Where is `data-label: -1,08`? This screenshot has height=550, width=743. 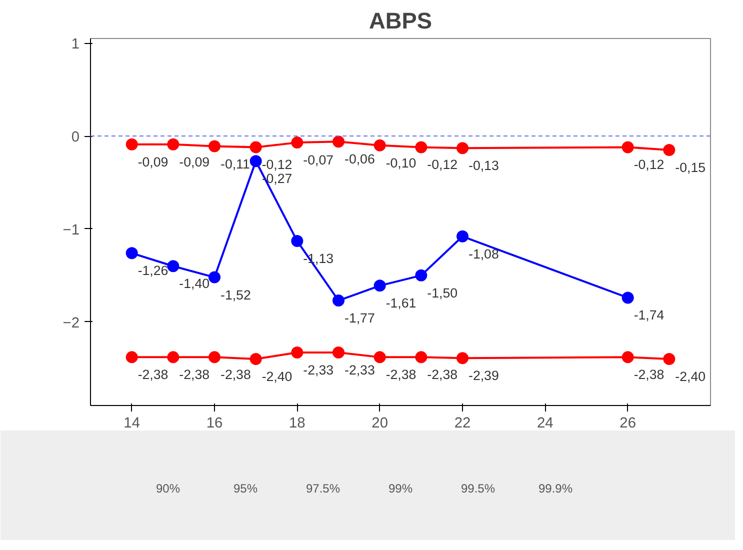
data-label: -1,08 is located at coordinates (483, 254).